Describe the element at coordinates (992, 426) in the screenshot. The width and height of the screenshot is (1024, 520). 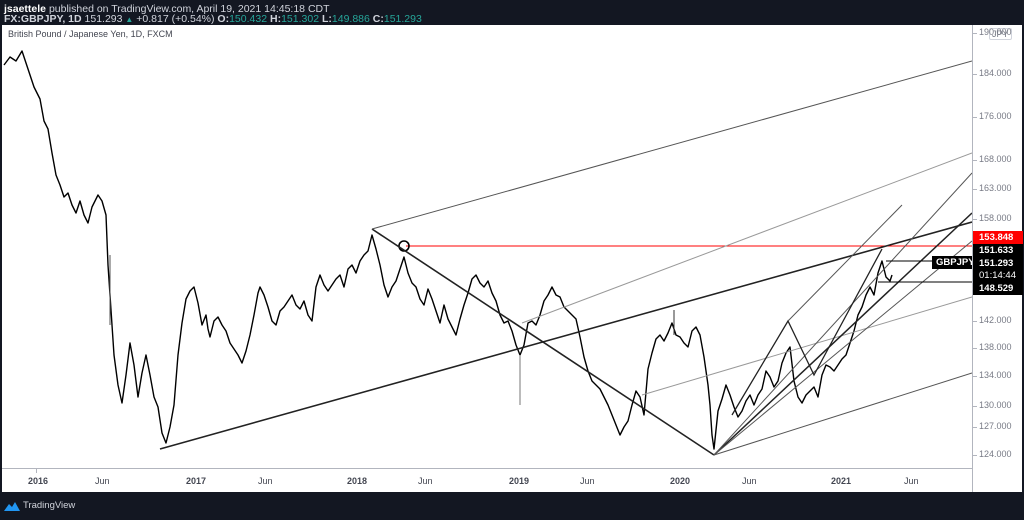
I see `price-tick: 127.000` at that location.